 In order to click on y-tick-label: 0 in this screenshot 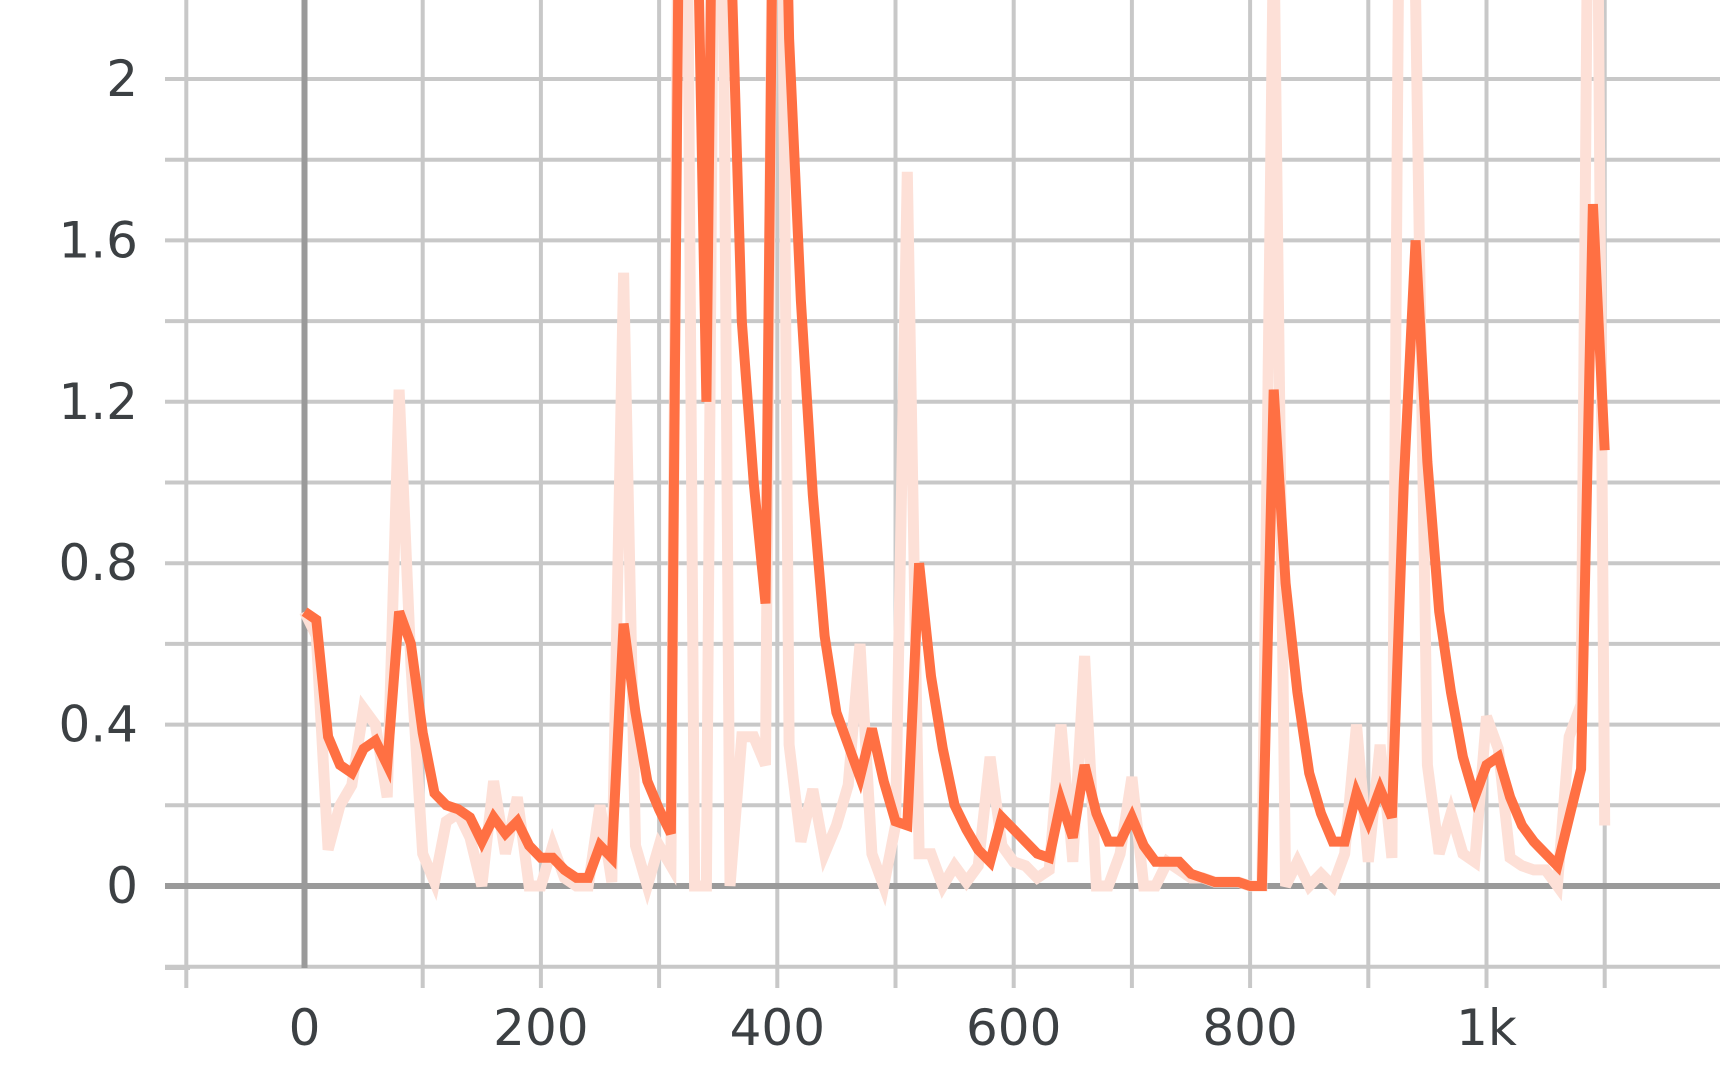, I will do `click(122, 886)`.